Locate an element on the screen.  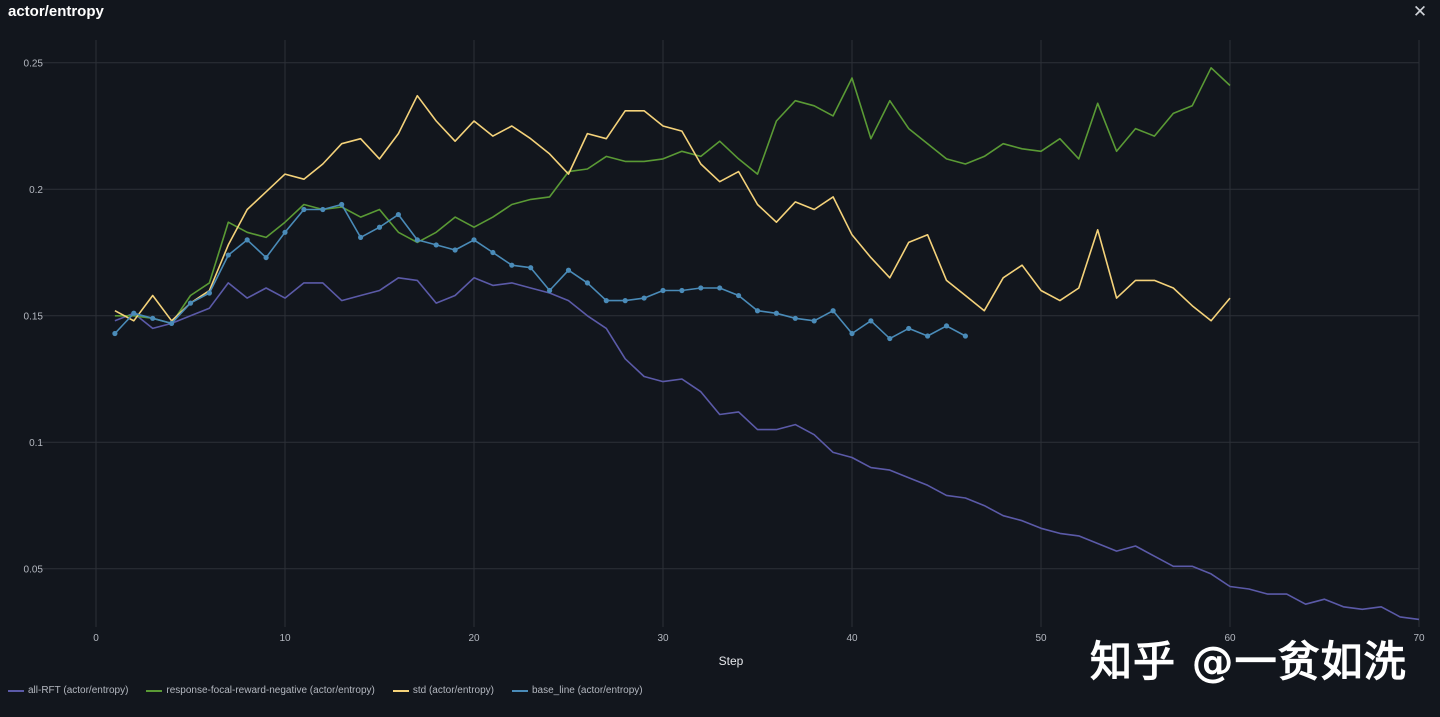
legend-item: base_line (actor/entropy) is located at coordinates (577, 690).